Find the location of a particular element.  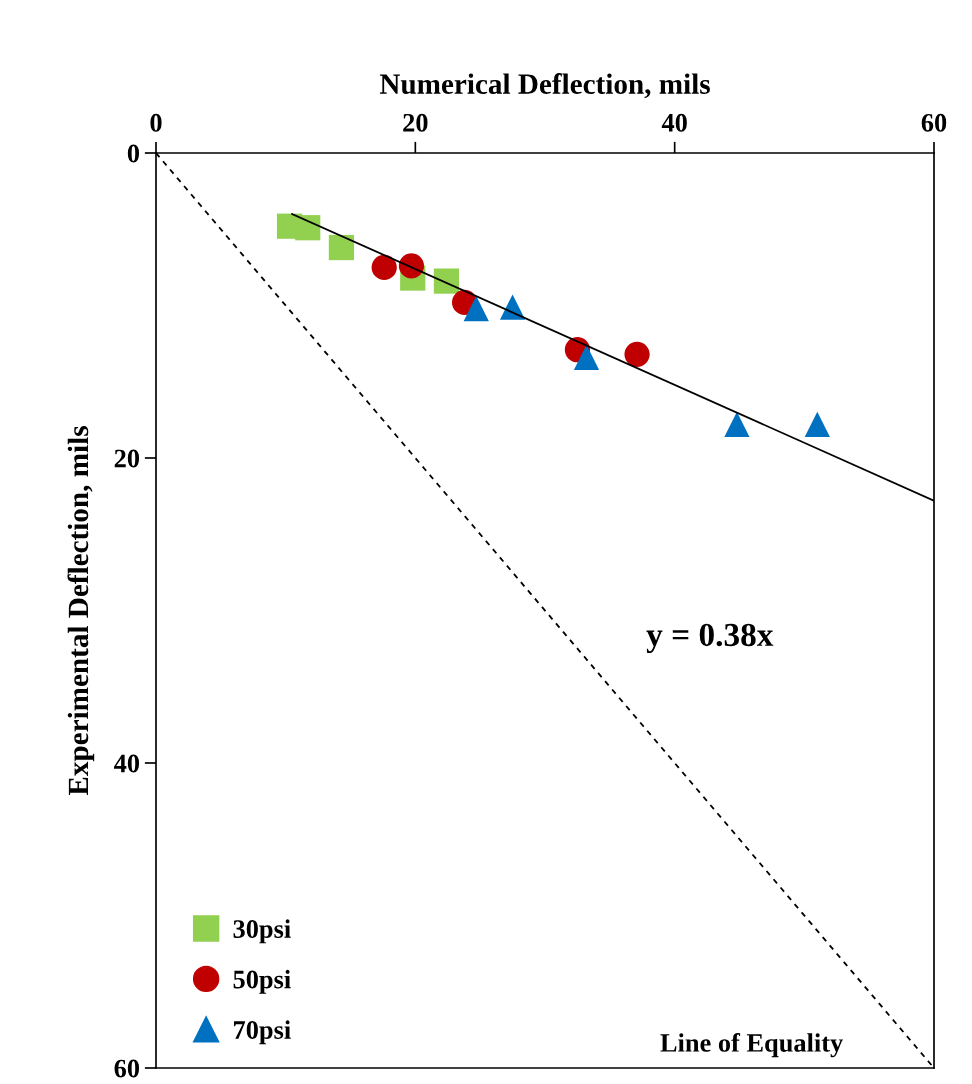

x-axis-title: Numerical Deflection, mils is located at coordinates (544, 86).